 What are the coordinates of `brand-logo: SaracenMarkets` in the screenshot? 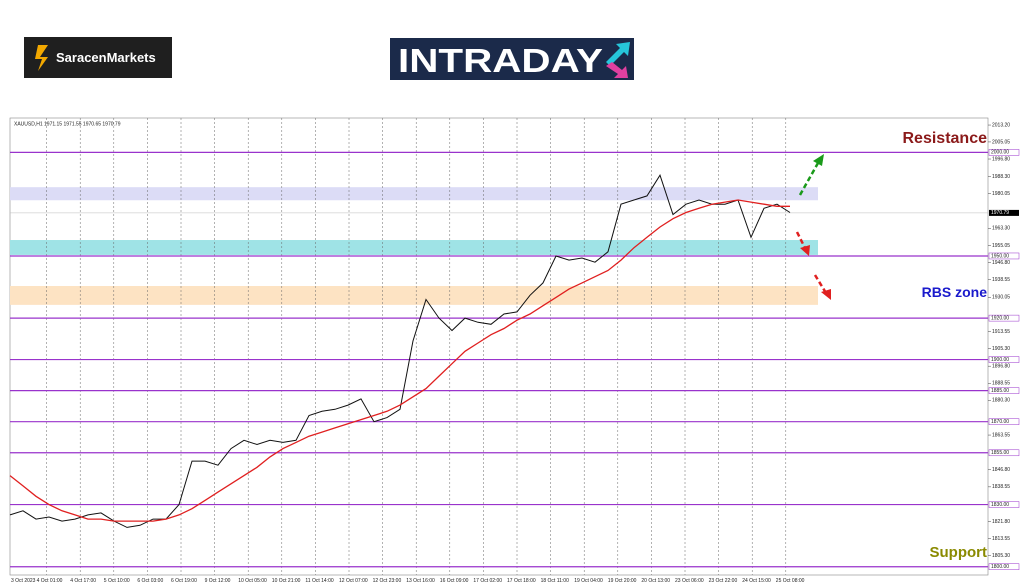 It's located at (98, 57).